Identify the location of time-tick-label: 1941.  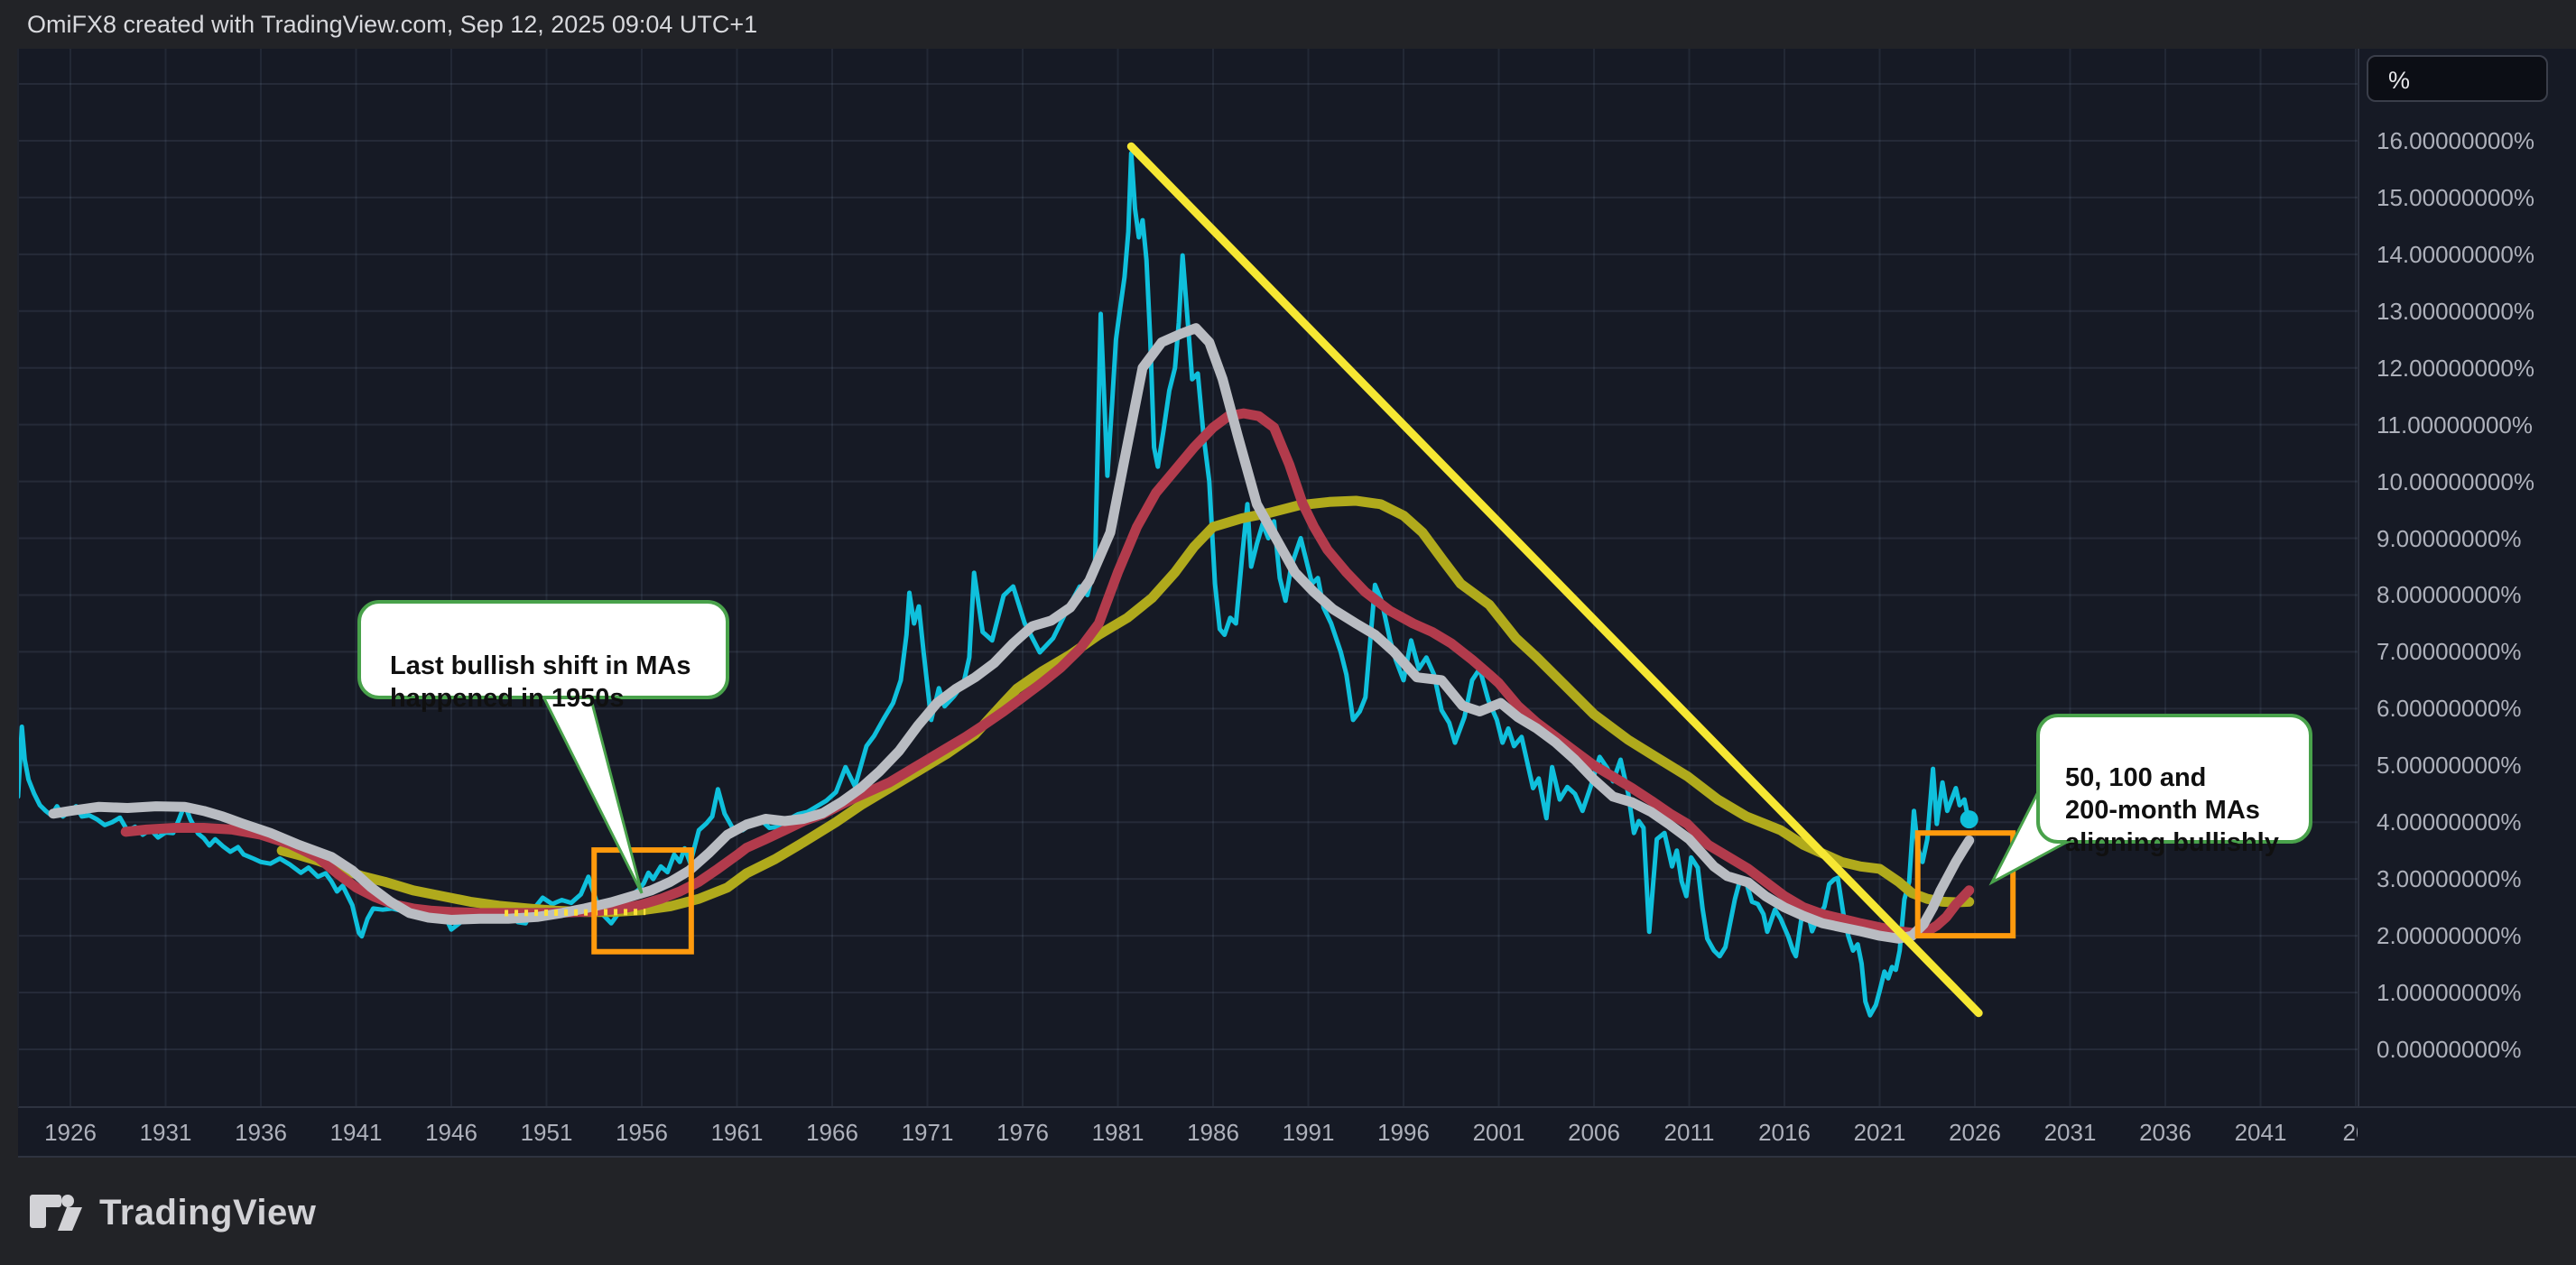
(356, 1132).